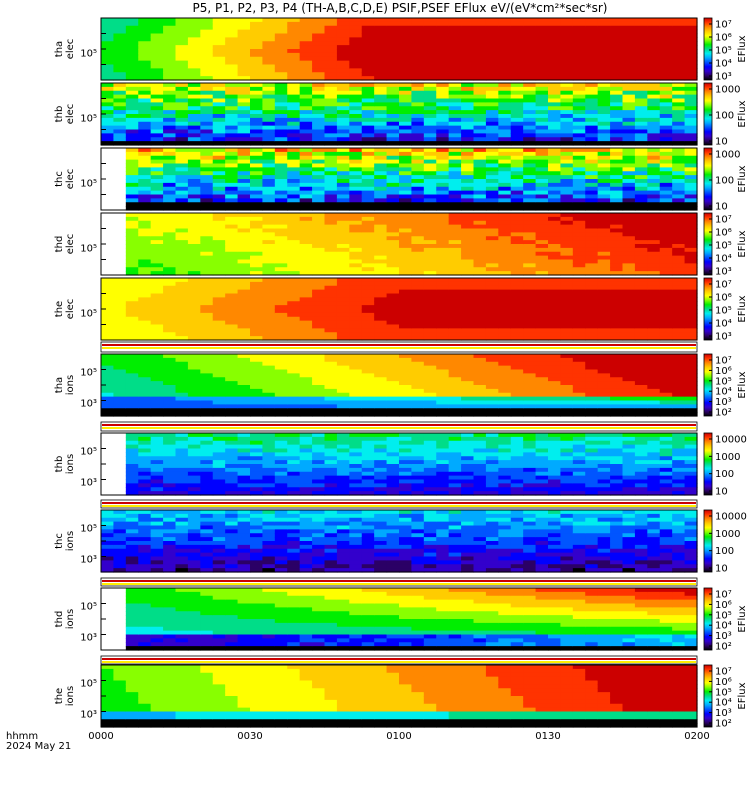 The height and width of the screenshot is (800, 750). What do you see at coordinates (723, 381) in the screenshot?
I see `colorbar-tick-label: 10⁵` at bounding box center [723, 381].